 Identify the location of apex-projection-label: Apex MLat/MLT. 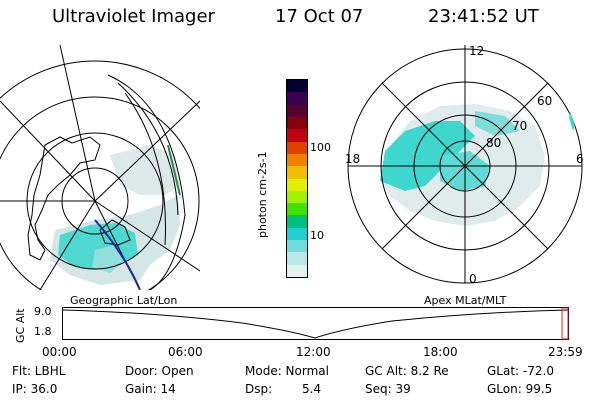
(465, 300).